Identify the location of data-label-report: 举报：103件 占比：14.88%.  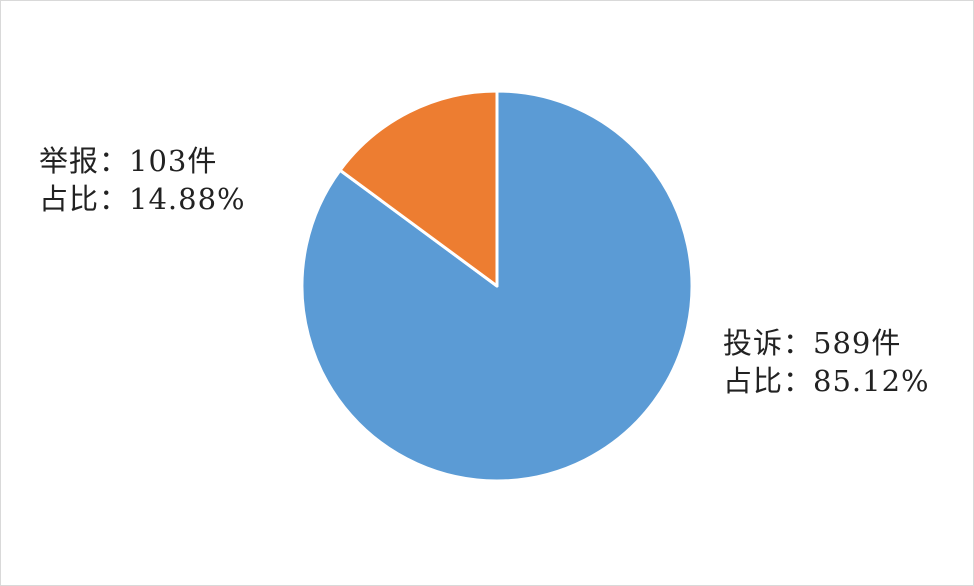
(142, 180).